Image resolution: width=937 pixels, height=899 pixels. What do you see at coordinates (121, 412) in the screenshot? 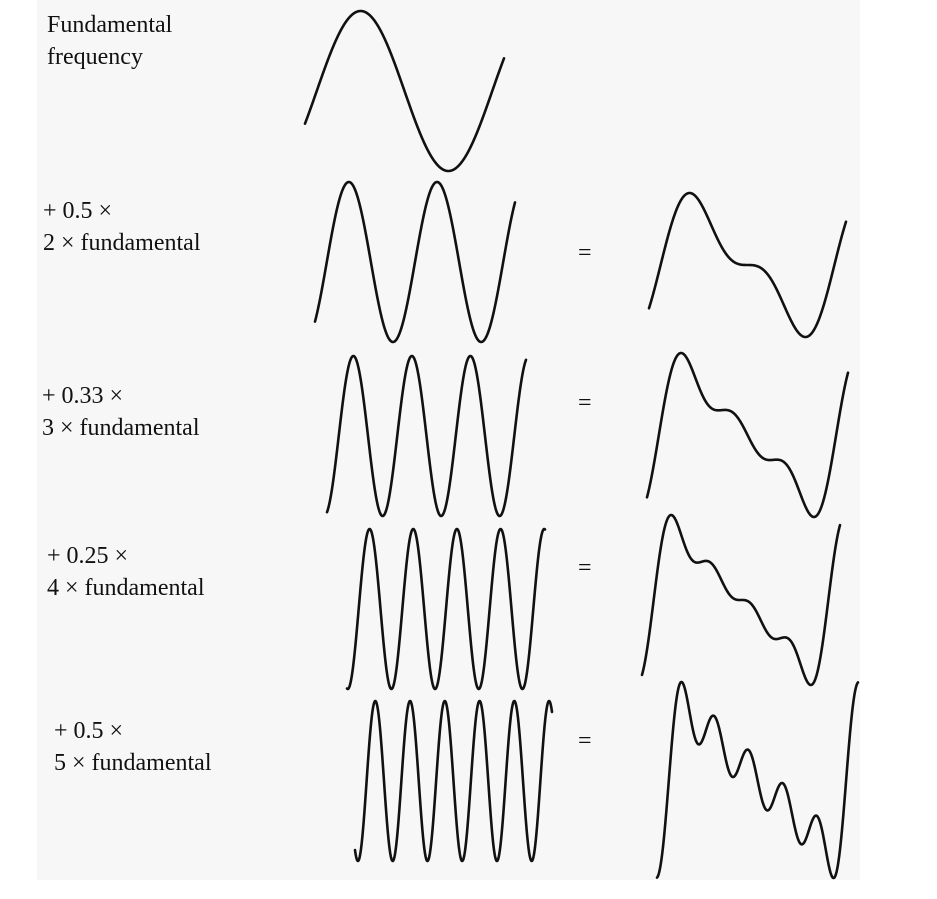
I see `row-label-harmonic-3: + 0.33 × 3 × fundamental` at bounding box center [121, 412].